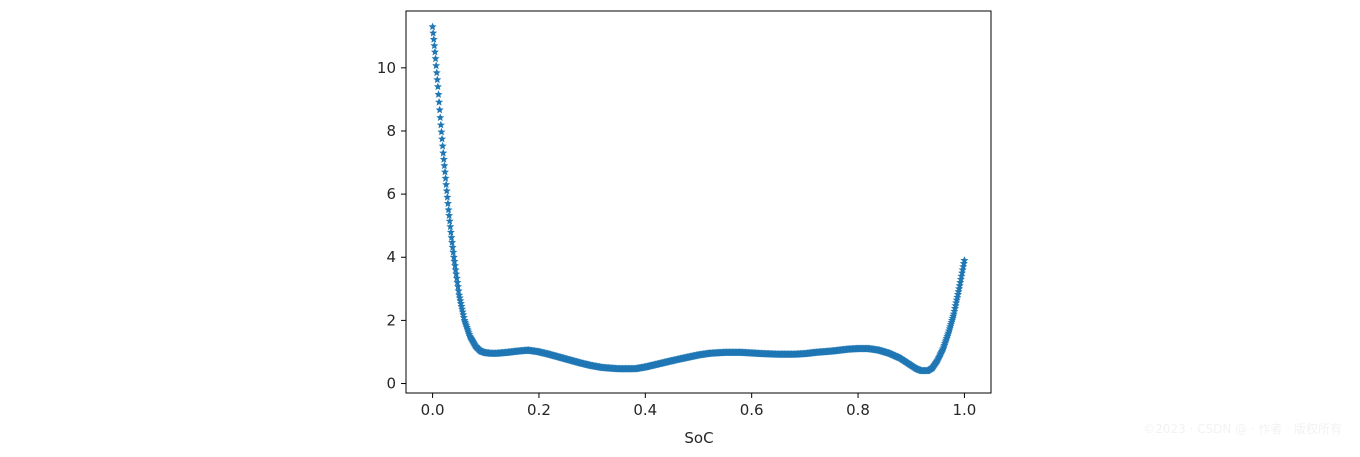  Describe the element at coordinates (645, 410) in the screenshot. I see `x-tick-label: 0.4` at that location.